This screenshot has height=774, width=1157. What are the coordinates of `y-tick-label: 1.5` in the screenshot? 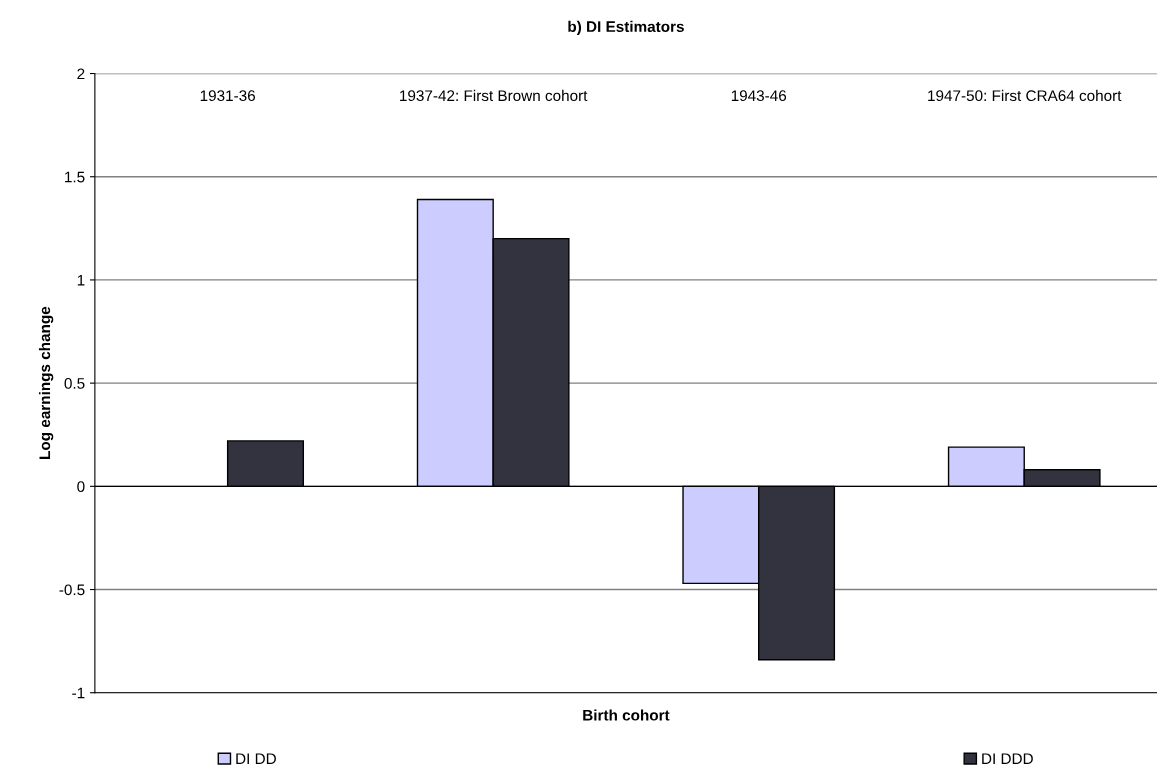 It's located at (75, 177).